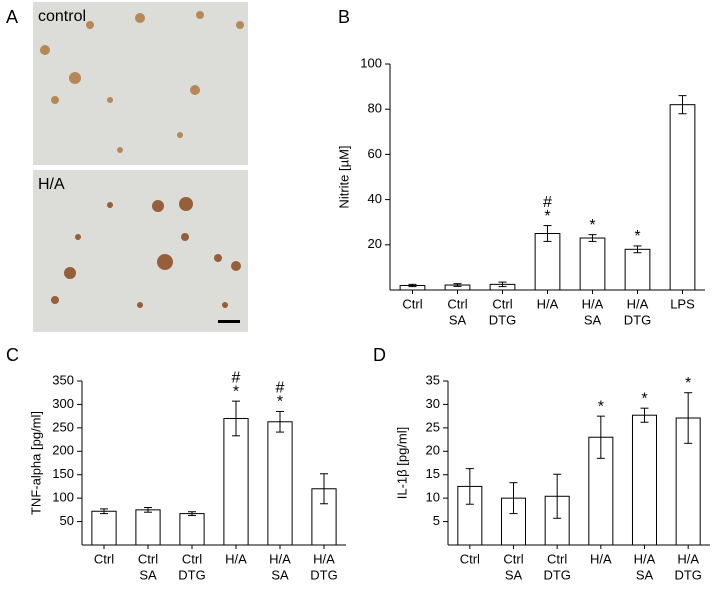  I want to click on y-axis-label: IL-1β [pg/ml], so click(401, 463).